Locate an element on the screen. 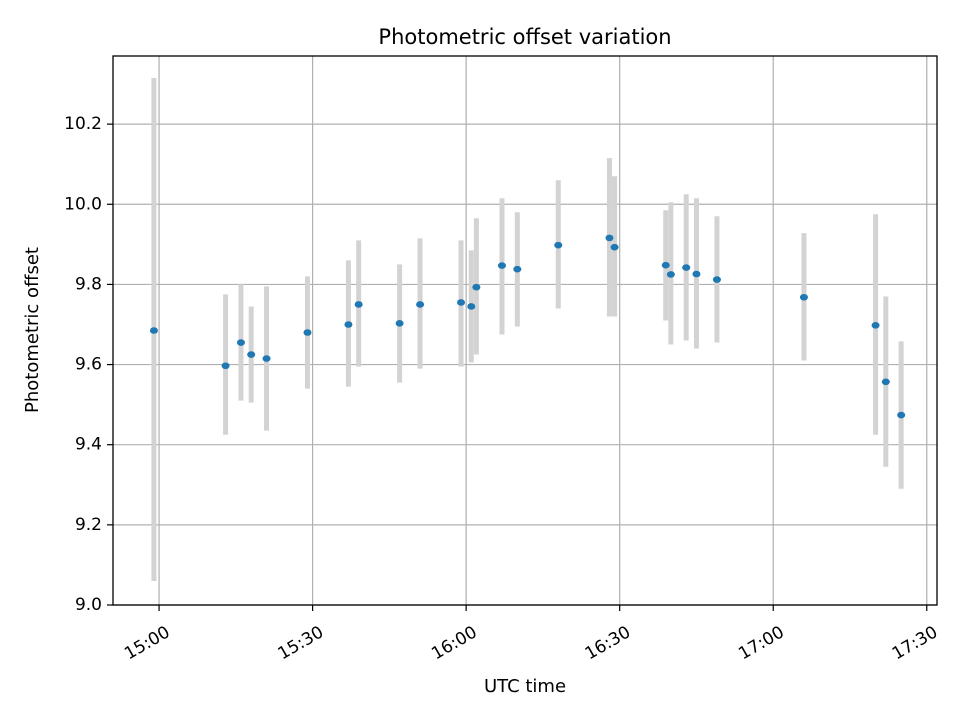 The height and width of the screenshot is (720, 960). x-axis-title: UTC time is located at coordinates (525, 686).